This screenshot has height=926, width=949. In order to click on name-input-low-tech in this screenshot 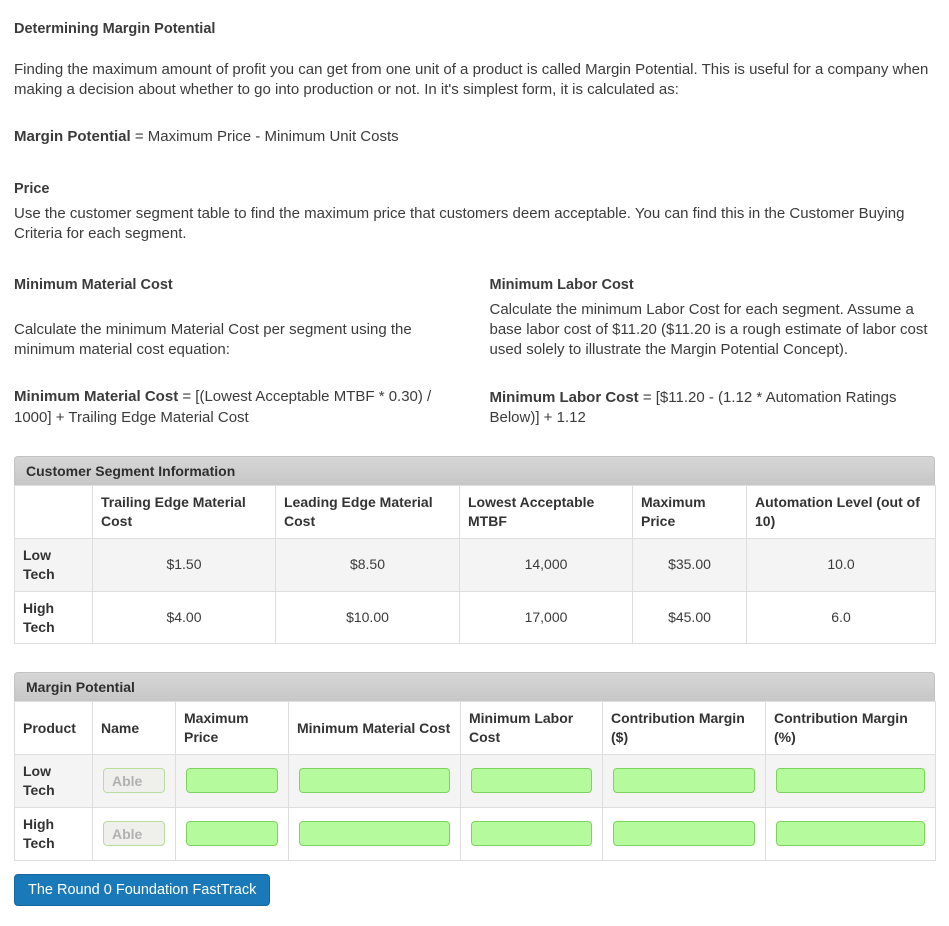, I will do `click(134, 781)`.